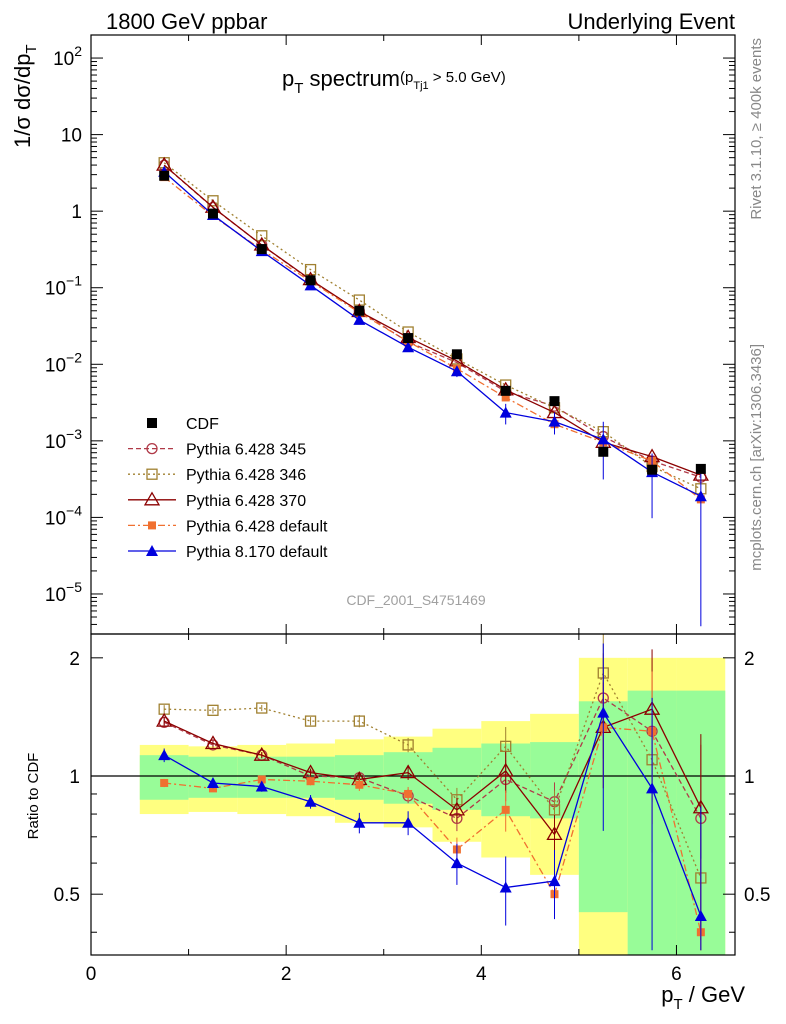 This screenshot has height=1024, width=786. I want to click on header-right-label: Underlying Event, so click(651, 21).